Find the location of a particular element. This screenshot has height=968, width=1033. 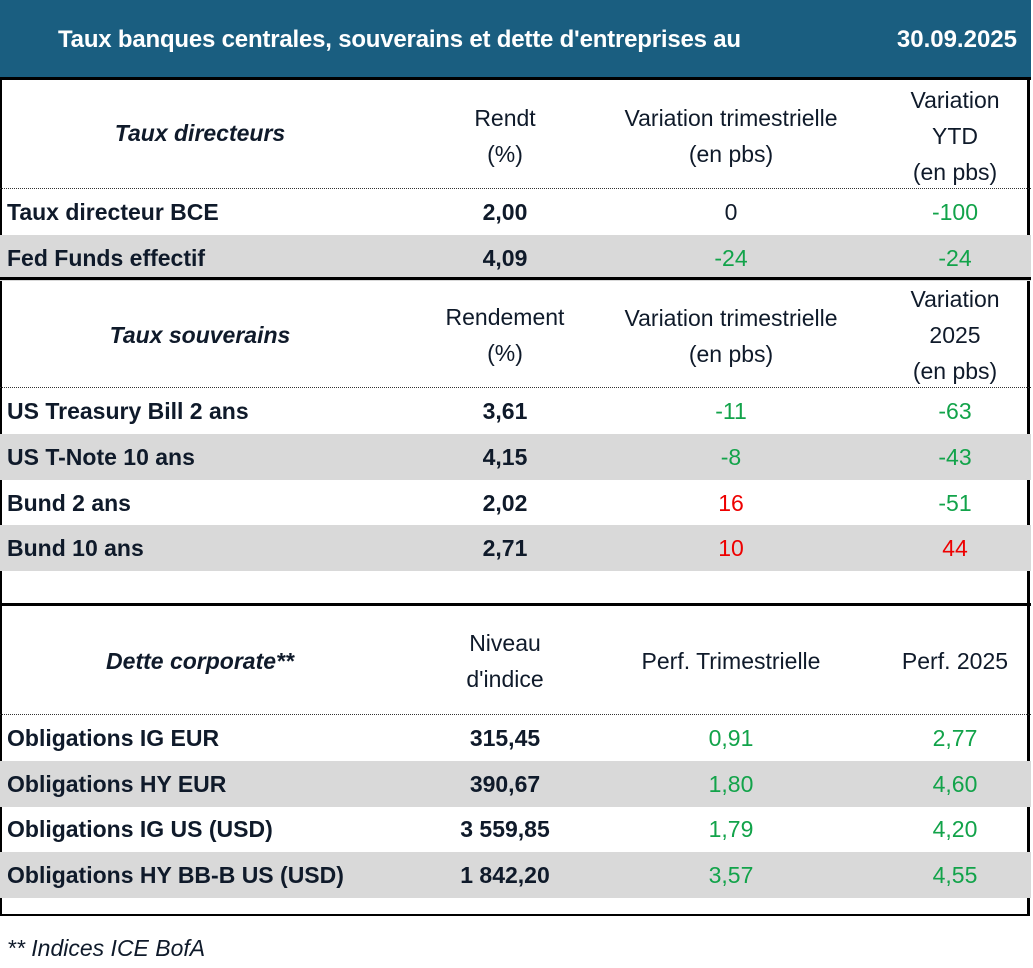

col-2025-perf-header: Perf. 2025 is located at coordinates (955, 661).